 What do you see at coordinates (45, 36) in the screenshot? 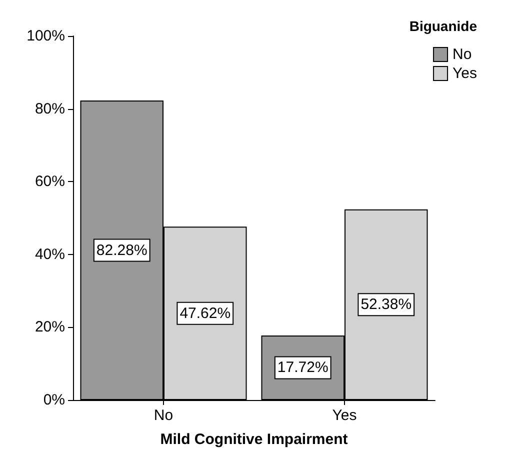
I see `y-tick-label: 100%` at bounding box center [45, 36].